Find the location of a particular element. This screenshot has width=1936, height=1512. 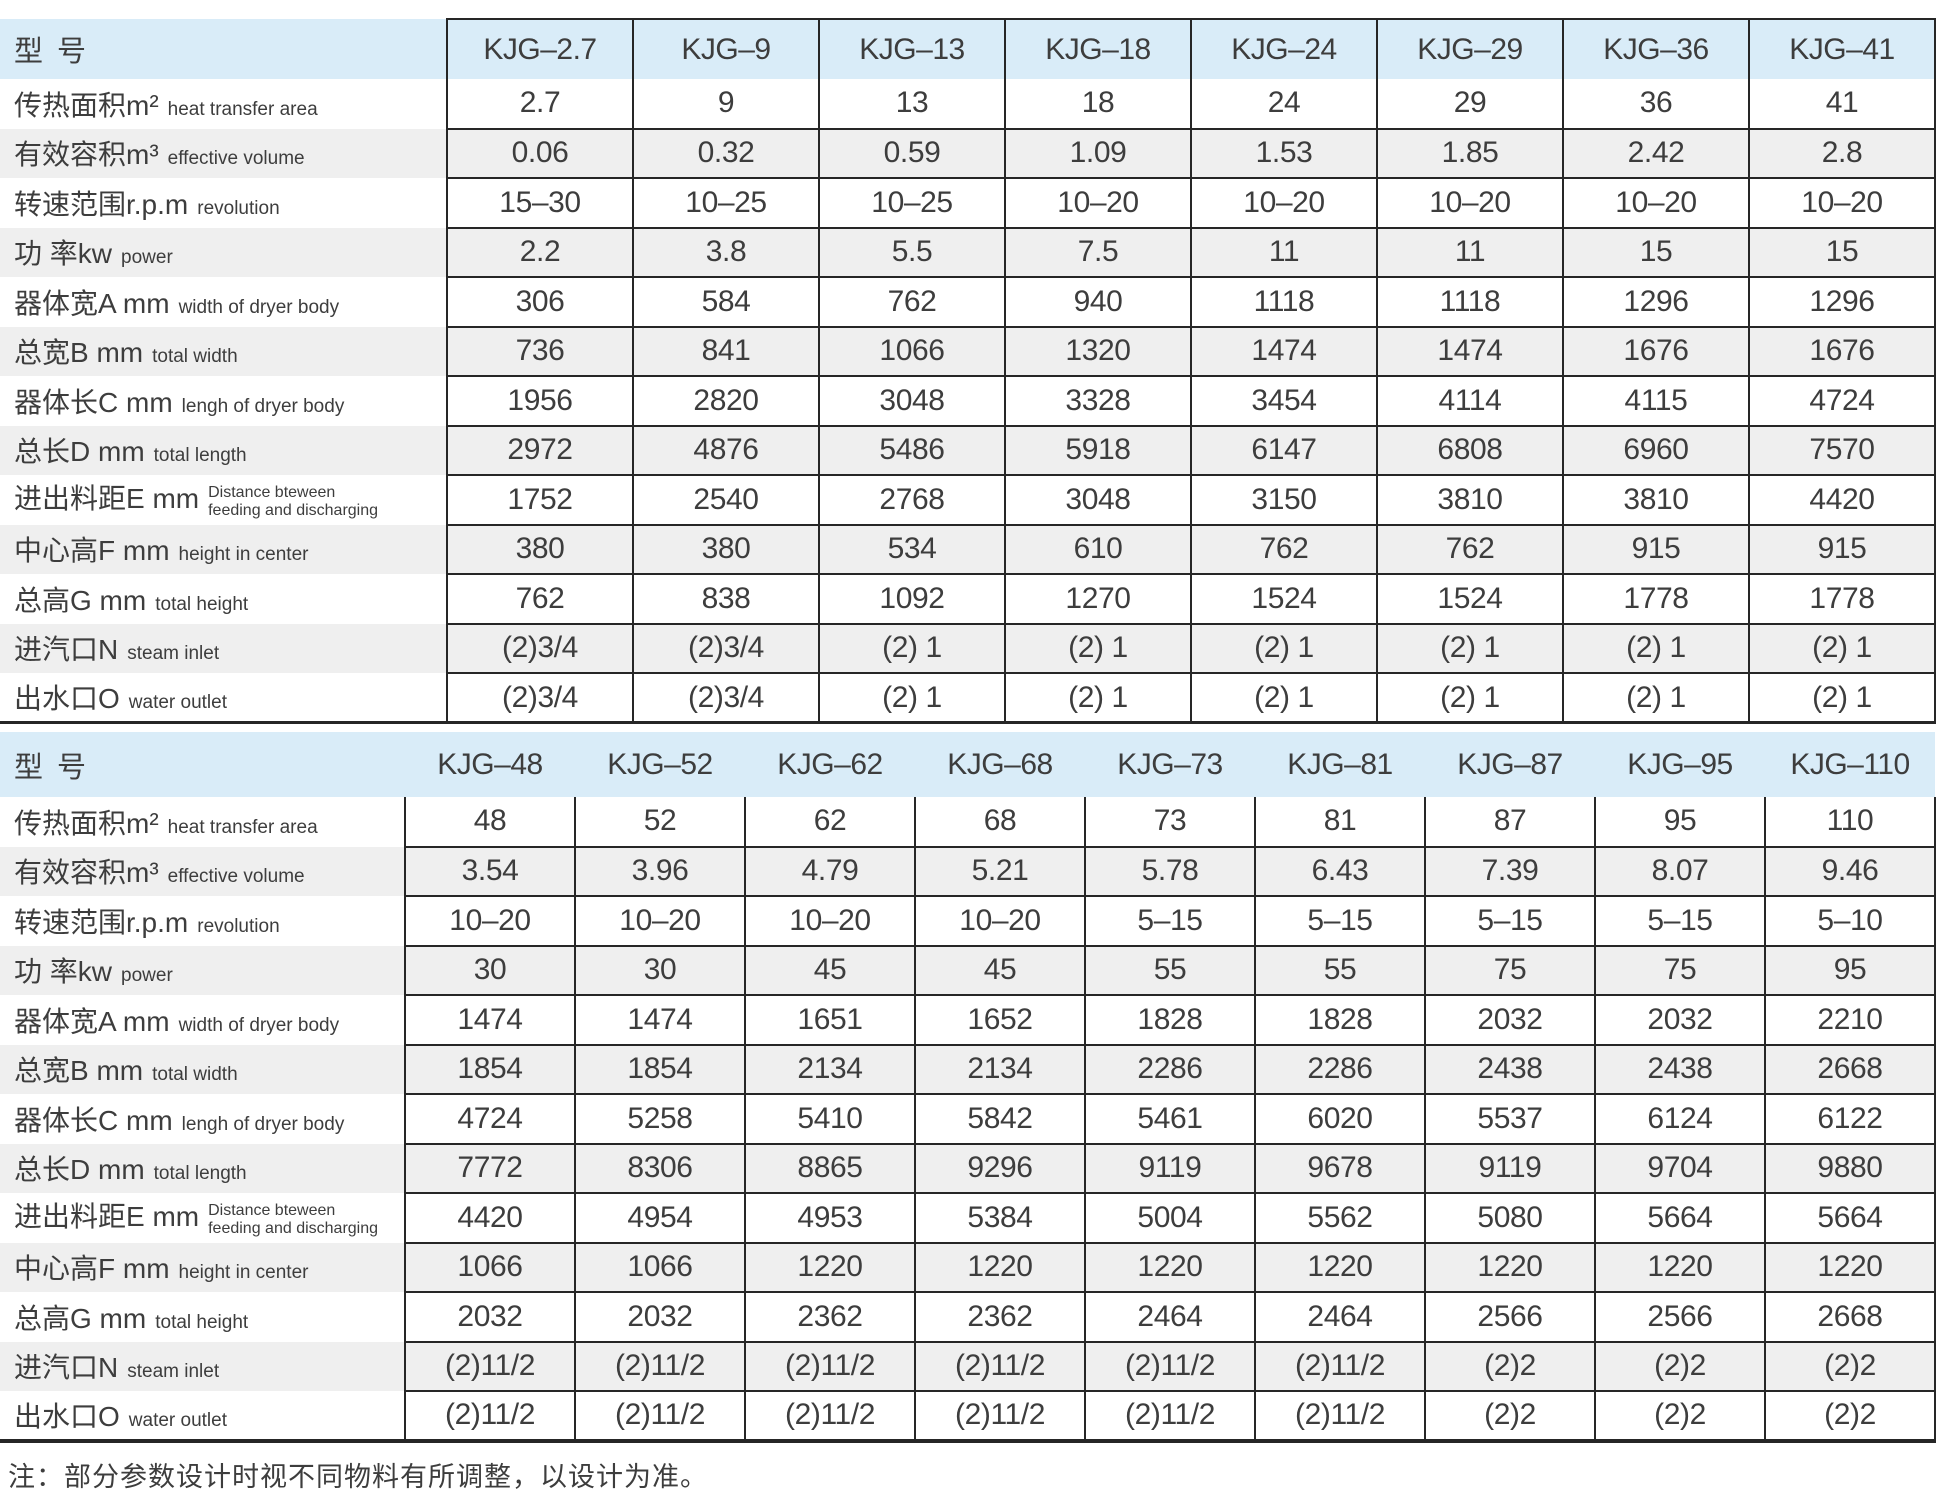

param-label-cell: 有效容积m³ effective volume is located at coordinates (223, 154).